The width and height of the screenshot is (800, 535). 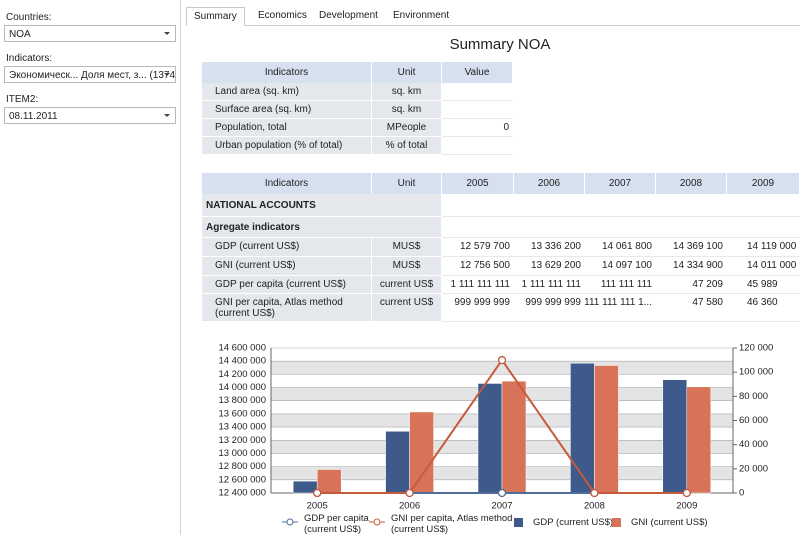 What do you see at coordinates (753, 444) in the screenshot?
I see `y2-tick-label: 40 000` at bounding box center [753, 444].